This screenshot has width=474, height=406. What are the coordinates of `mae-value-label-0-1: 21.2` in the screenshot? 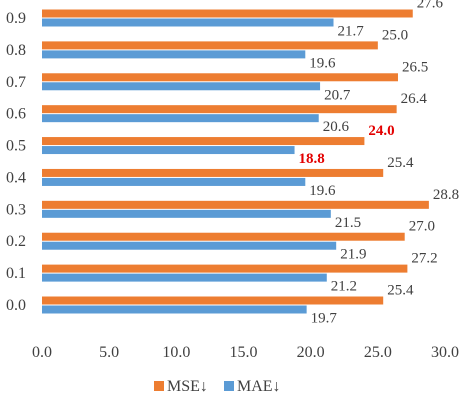 It's located at (344, 287).